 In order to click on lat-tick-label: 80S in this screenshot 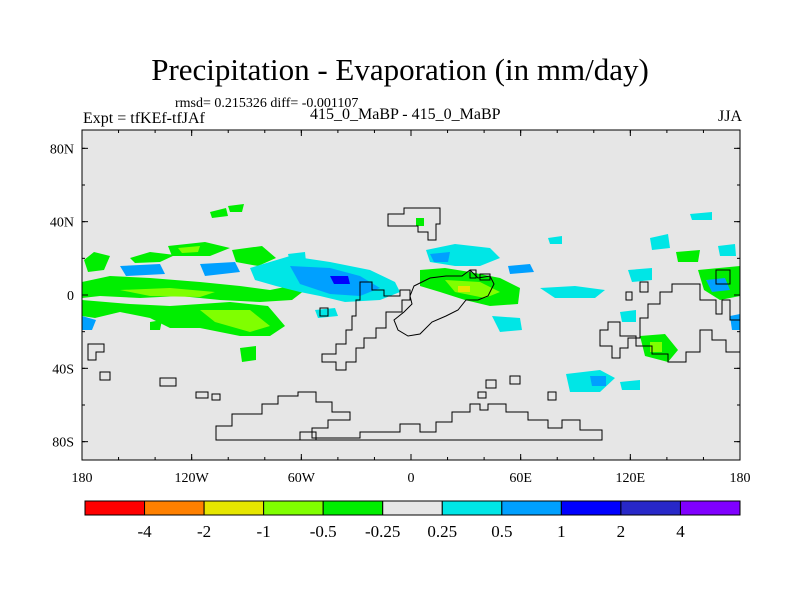, I will do `click(63, 443)`.